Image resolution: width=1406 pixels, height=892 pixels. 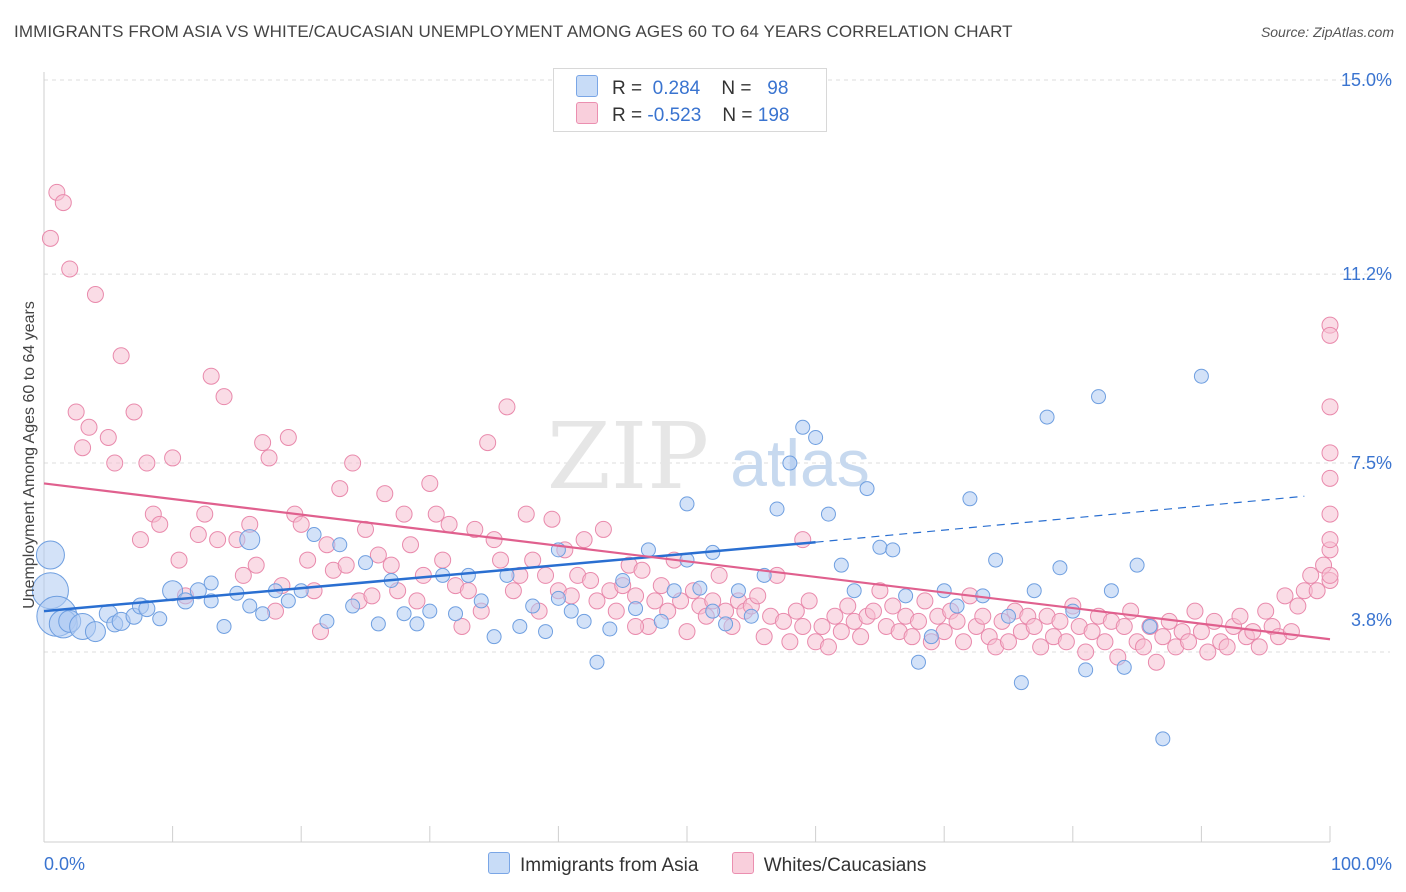 I want to click on asia-trend-extension, so click(x=1060, y=519).